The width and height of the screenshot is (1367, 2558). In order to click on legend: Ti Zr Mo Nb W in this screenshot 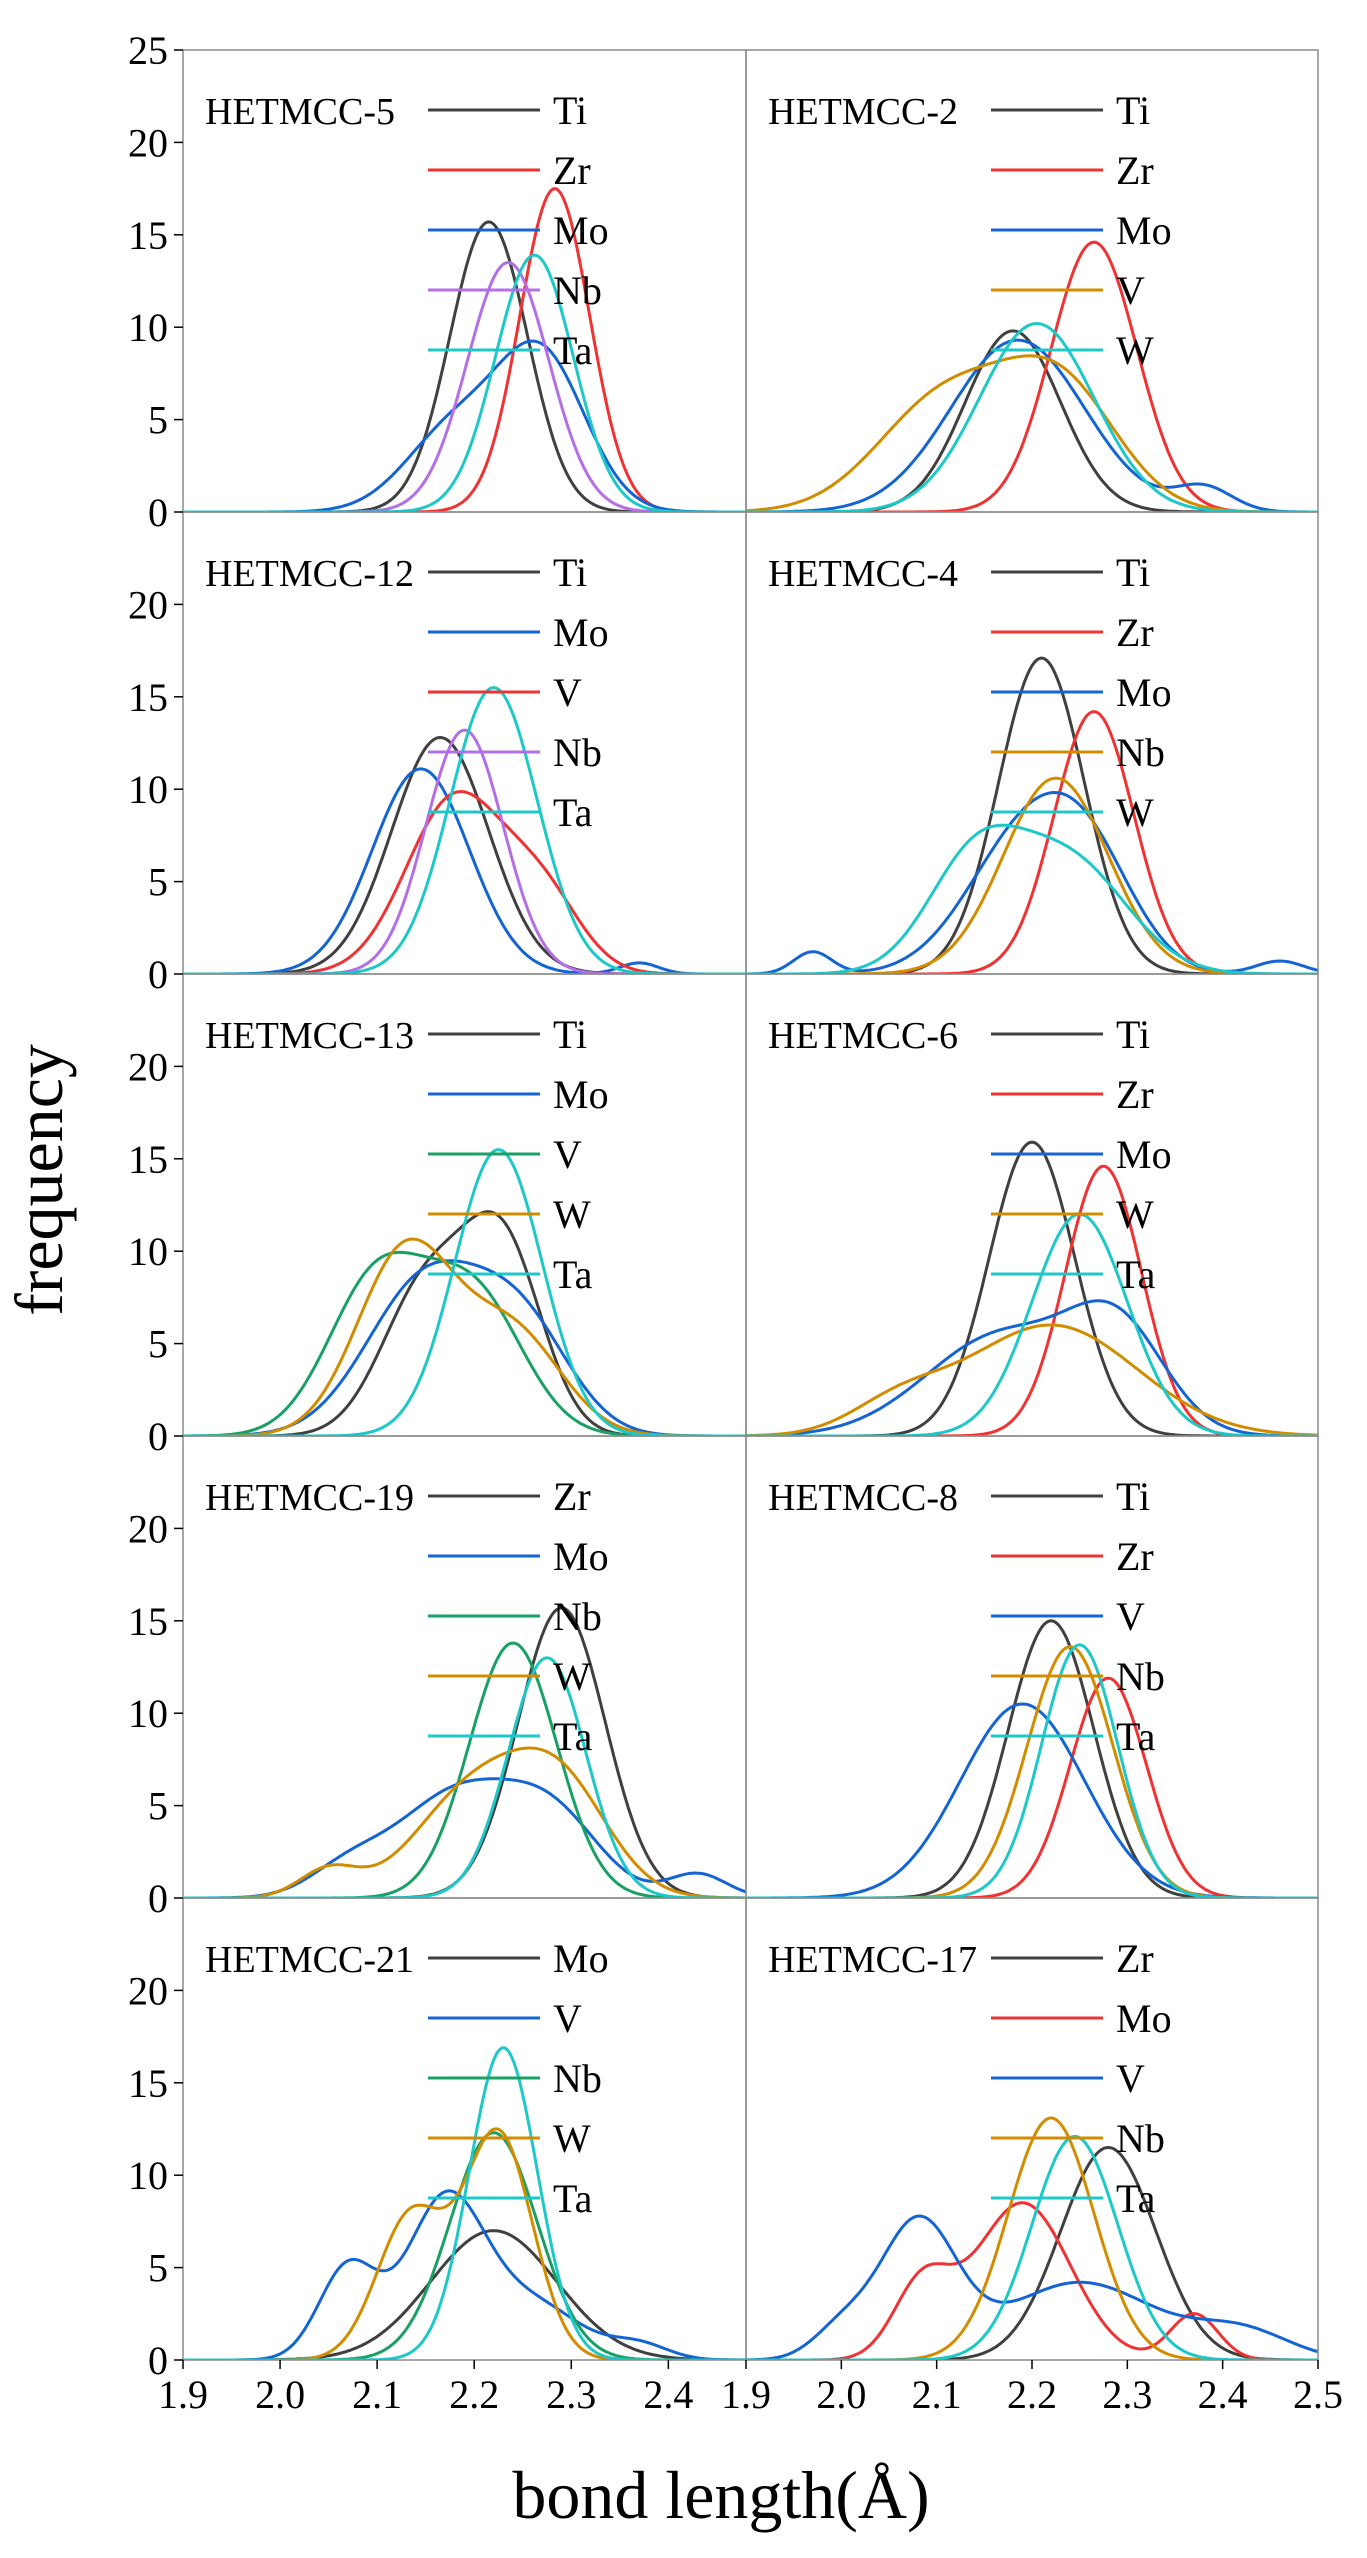, I will do `click(1081, 692)`.